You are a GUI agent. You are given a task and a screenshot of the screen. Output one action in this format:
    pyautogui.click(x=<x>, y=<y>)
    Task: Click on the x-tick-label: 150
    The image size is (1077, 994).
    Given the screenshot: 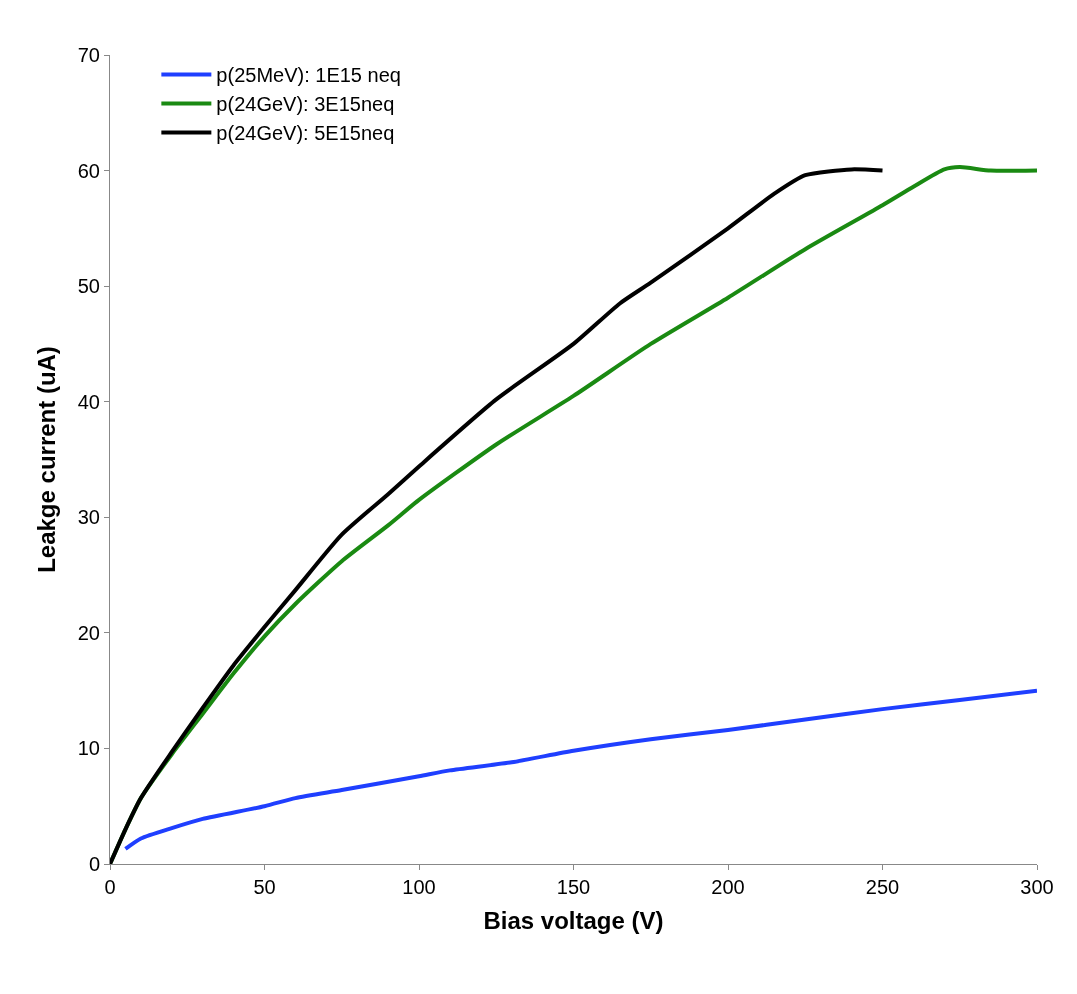 What is the action you would take?
    pyautogui.click(x=573, y=887)
    